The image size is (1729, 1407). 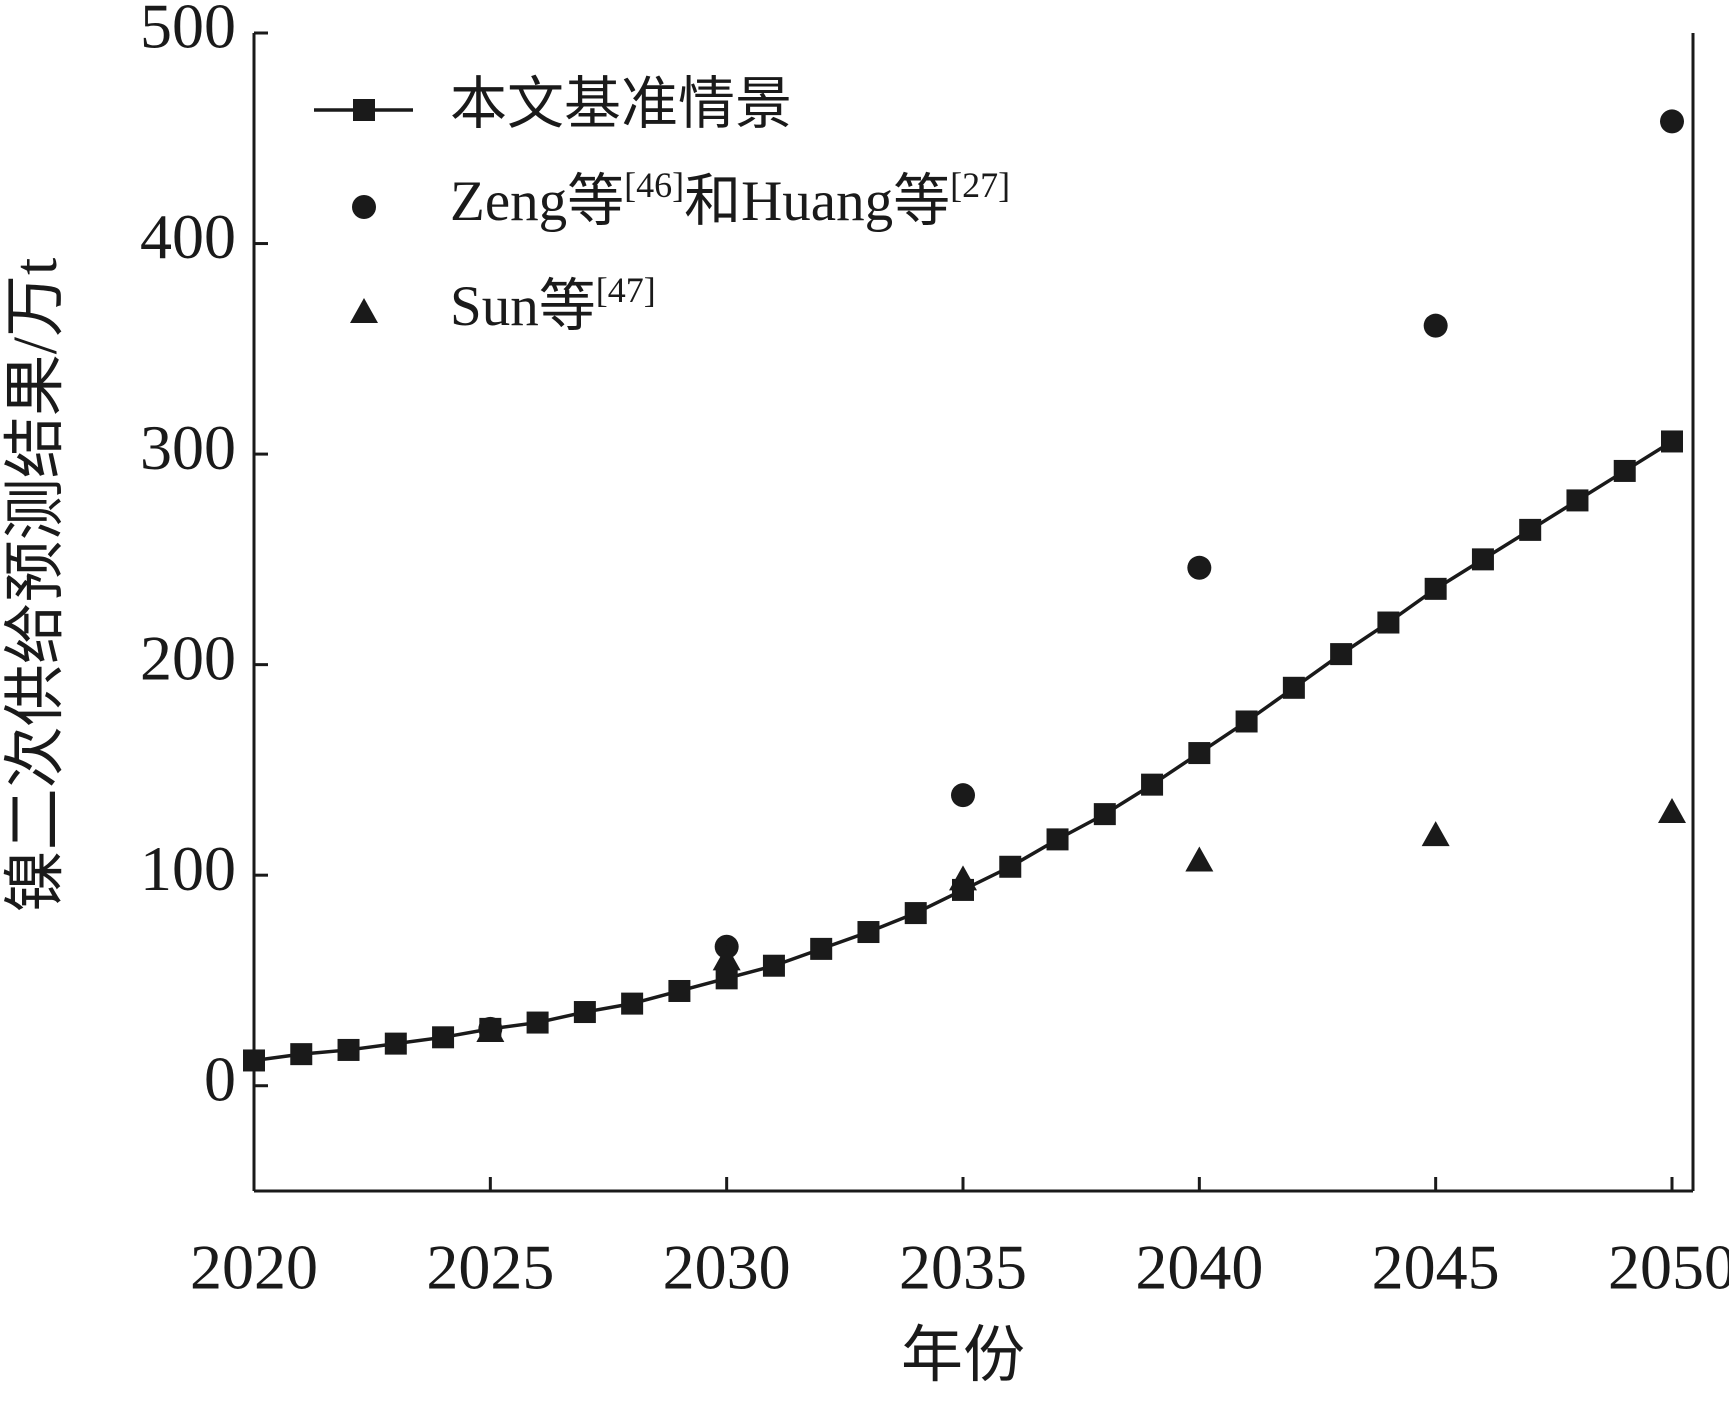 I want to click on legend-label-part: 本文基准情景, so click(x=621, y=104).